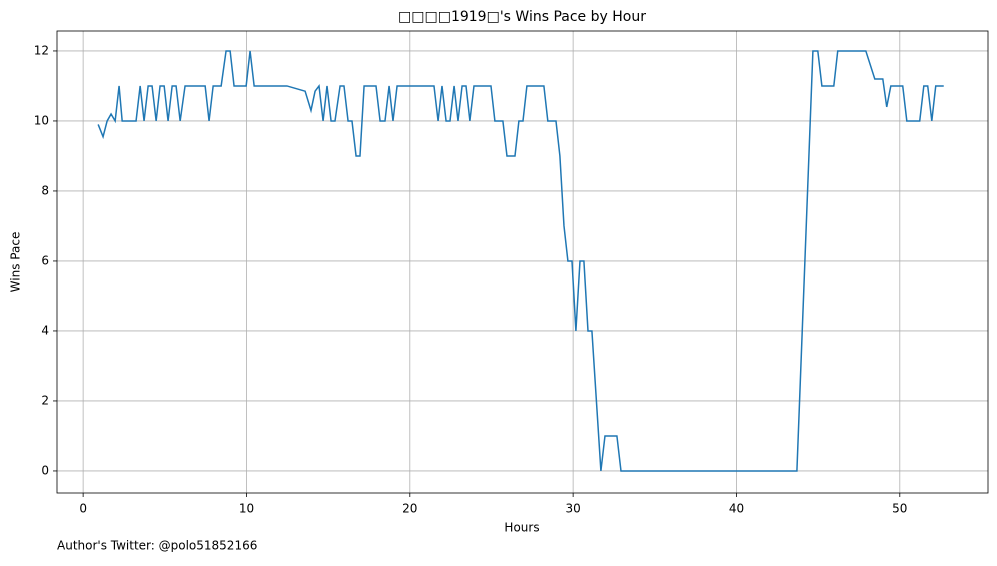 This screenshot has height=566, width=997. Describe the element at coordinates (521, 528) in the screenshot. I see `x-axis-label: Hours` at that location.